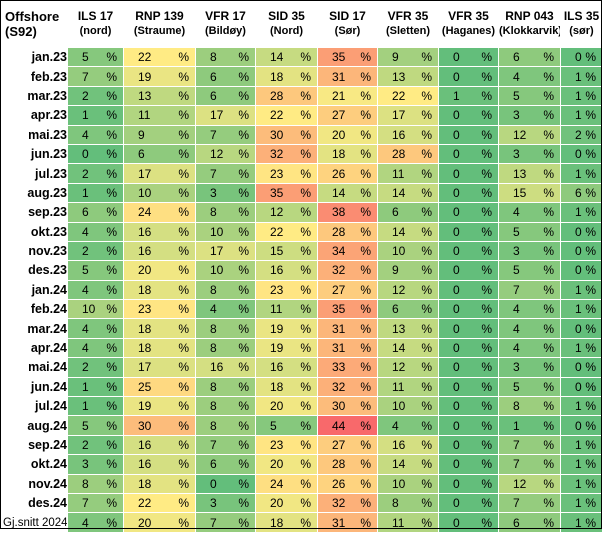  What do you see at coordinates (144, 290) in the screenshot?
I see `cell-value: 18` at bounding box center [144, 290].